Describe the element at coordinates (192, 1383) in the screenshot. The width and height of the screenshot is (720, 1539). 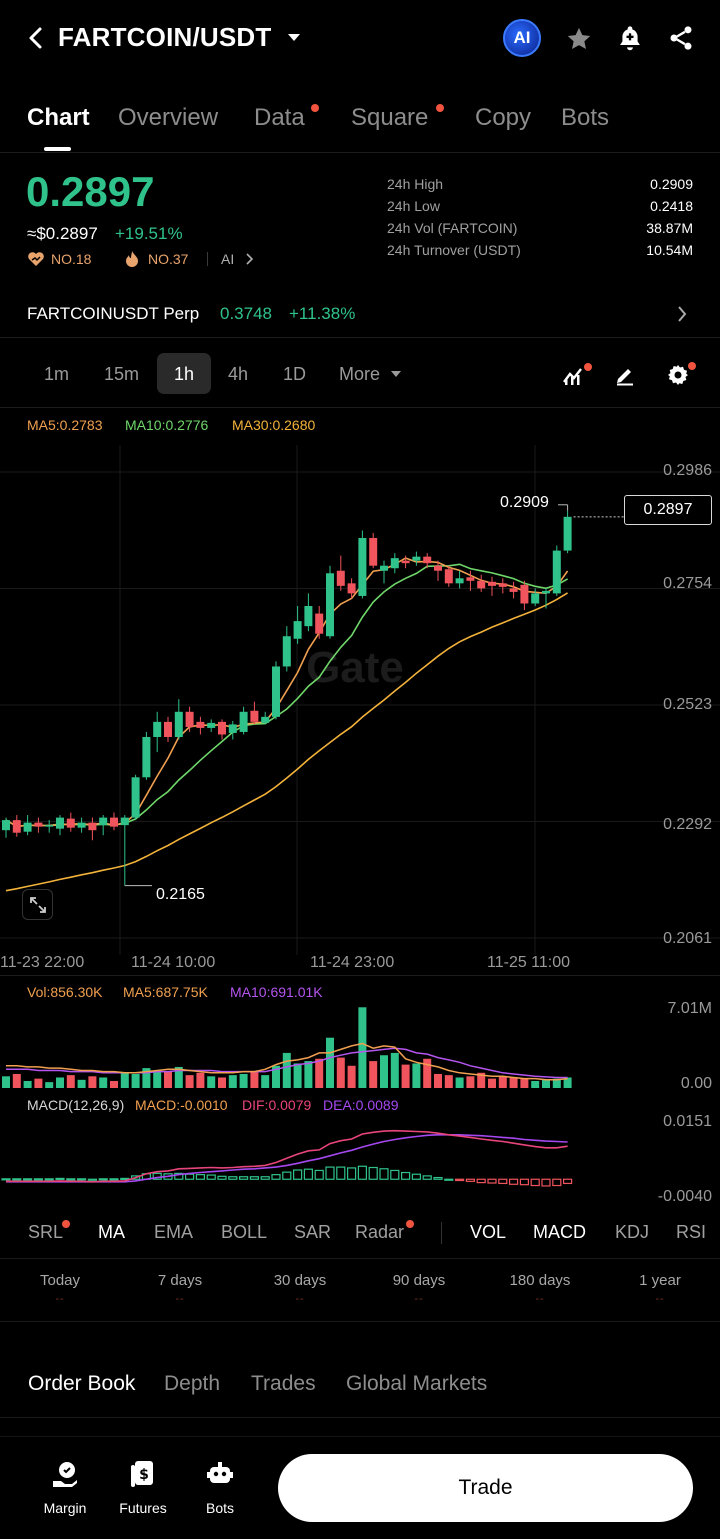
I see `tab-depth: Depth` at that location.